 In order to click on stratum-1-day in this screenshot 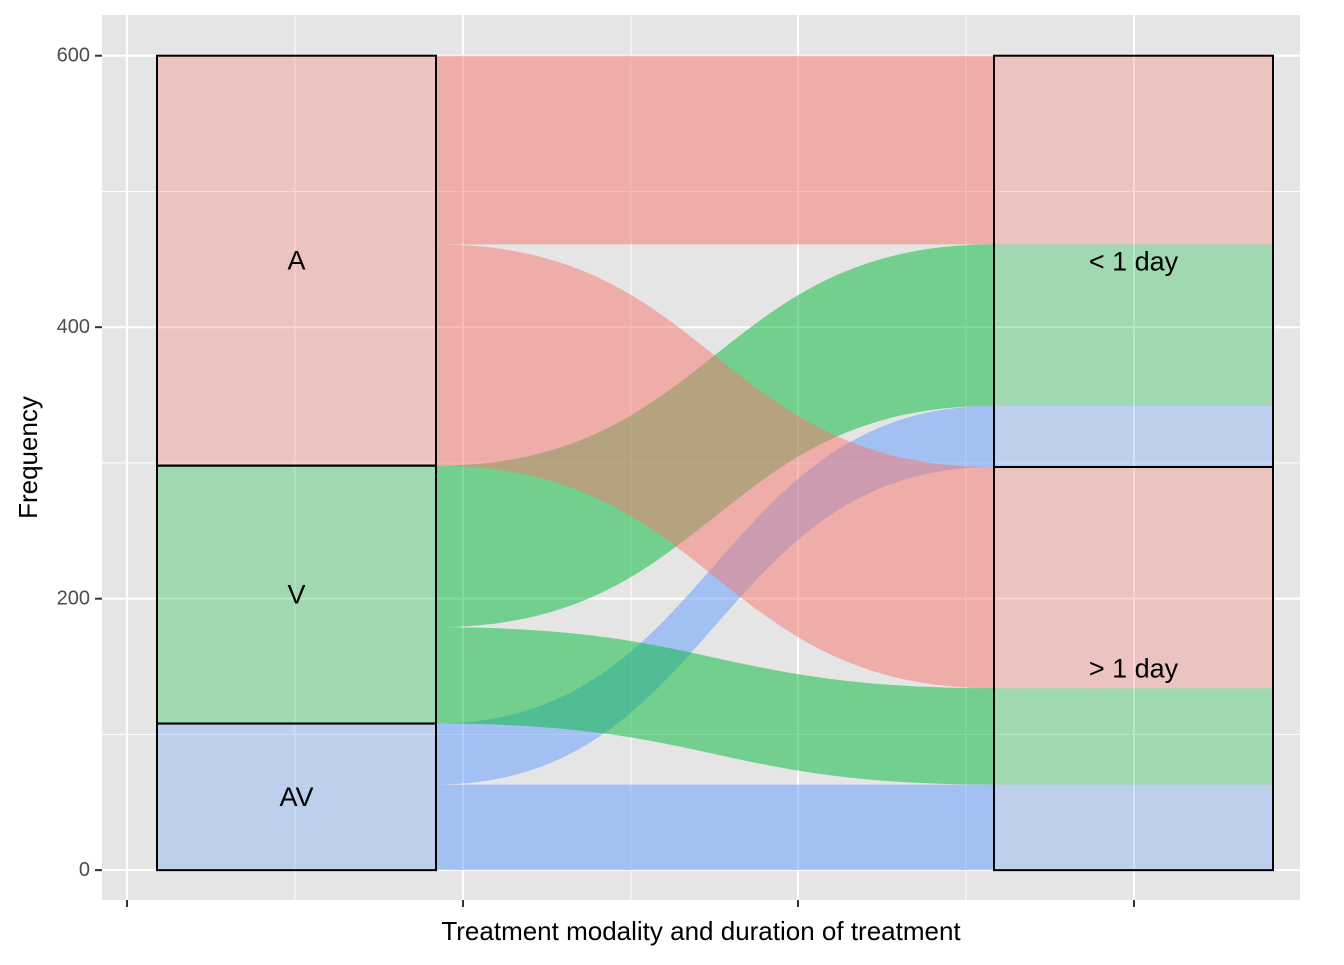, I will do `click(1133, 261)`.